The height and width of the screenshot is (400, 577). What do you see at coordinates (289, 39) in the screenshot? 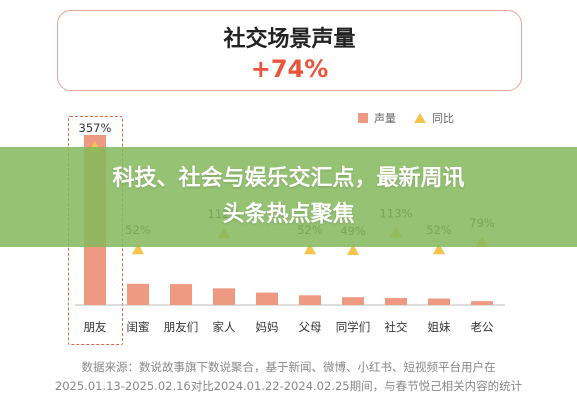
I see `chart-title: 社交场景声量` at bounding box center [289, 39].